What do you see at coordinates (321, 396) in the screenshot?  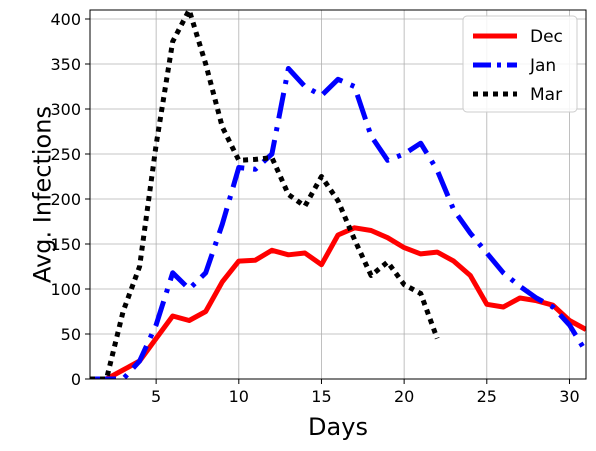 I see `x-tick-label: 15` at bounding box center [321, 396].